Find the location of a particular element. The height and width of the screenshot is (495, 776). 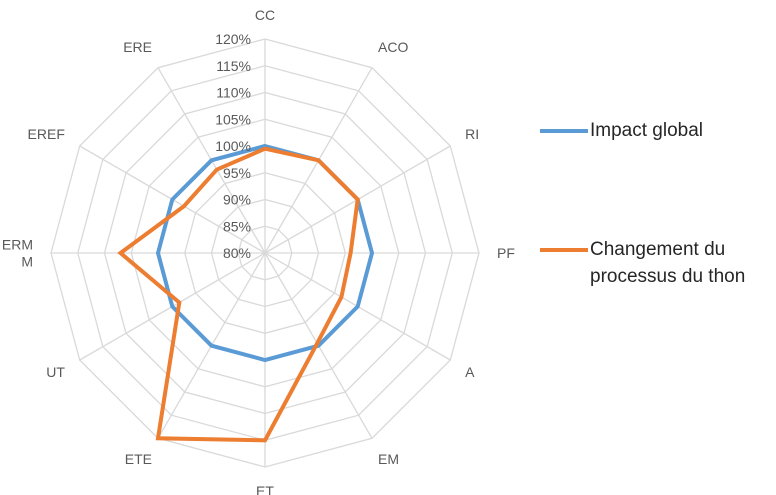

tick-label-110: 110% is located at coordinates (233, 93).